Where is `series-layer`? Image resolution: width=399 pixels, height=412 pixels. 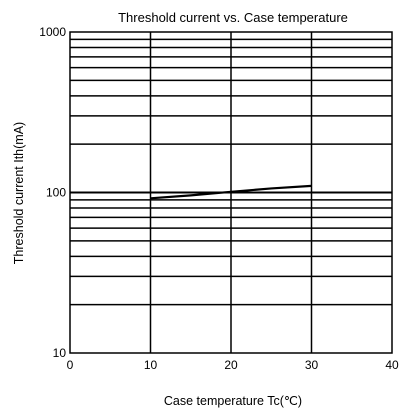
series-layer is located at coordinates (231, 192).